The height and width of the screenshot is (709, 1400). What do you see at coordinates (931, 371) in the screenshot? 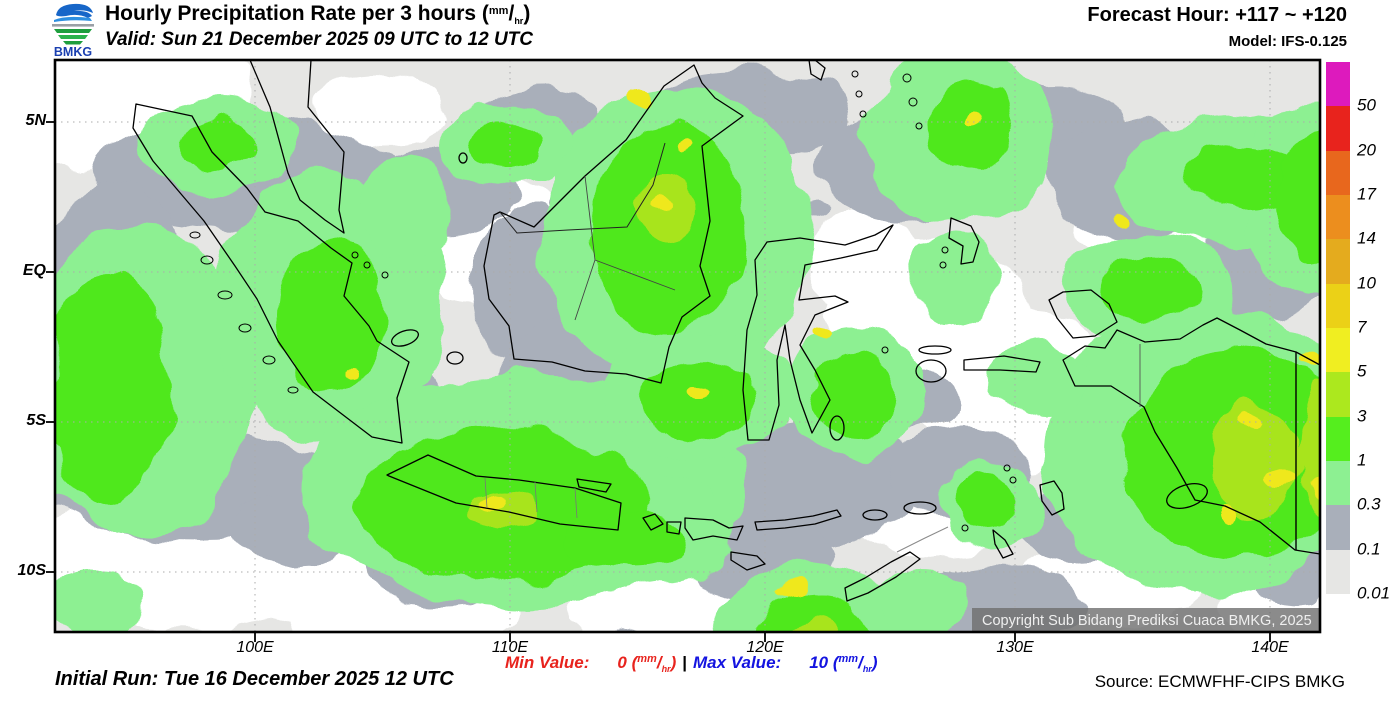
I see `coast-buru` at bounding box center [931, 371].